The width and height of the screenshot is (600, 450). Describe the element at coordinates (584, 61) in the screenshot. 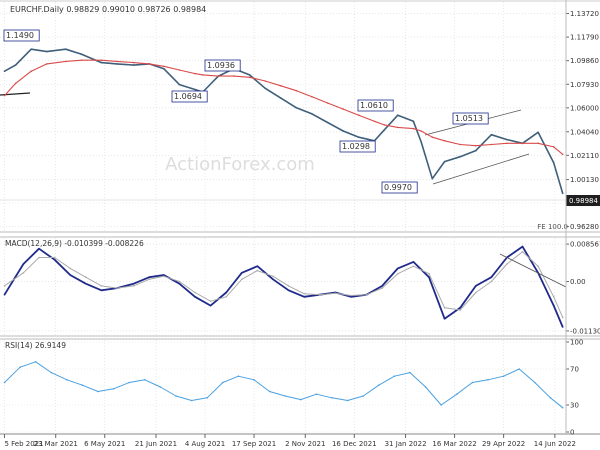

I see `y-tick-label: 1.09860` at that location.